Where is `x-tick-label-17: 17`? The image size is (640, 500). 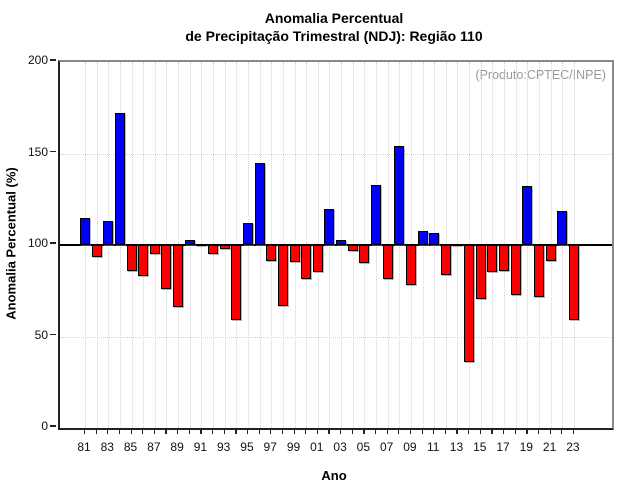 x-tick-label-17: 17 is located at coordinates (503, 447).